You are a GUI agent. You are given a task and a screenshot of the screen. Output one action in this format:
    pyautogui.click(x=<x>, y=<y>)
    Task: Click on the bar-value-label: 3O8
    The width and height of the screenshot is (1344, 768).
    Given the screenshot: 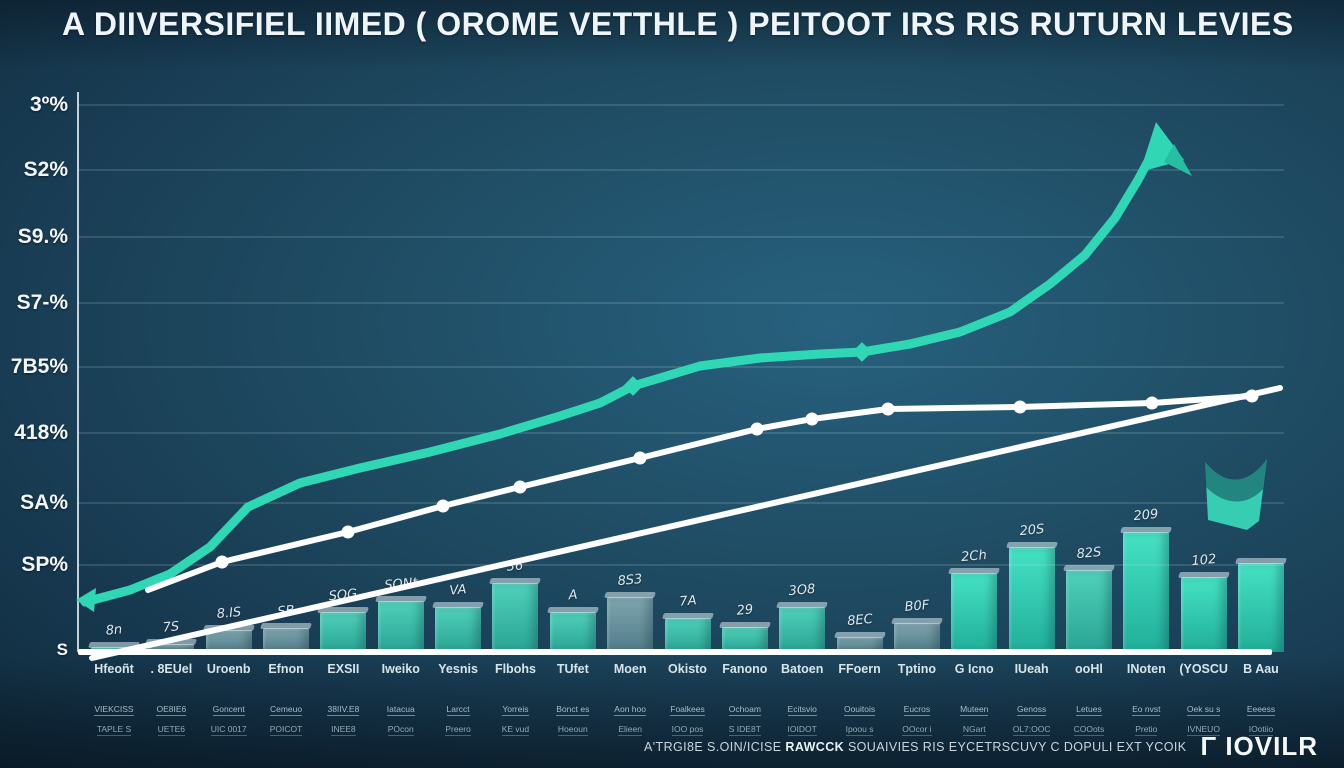 What is the action you would take?
    pyautogui.click(x=802, y=590)
    